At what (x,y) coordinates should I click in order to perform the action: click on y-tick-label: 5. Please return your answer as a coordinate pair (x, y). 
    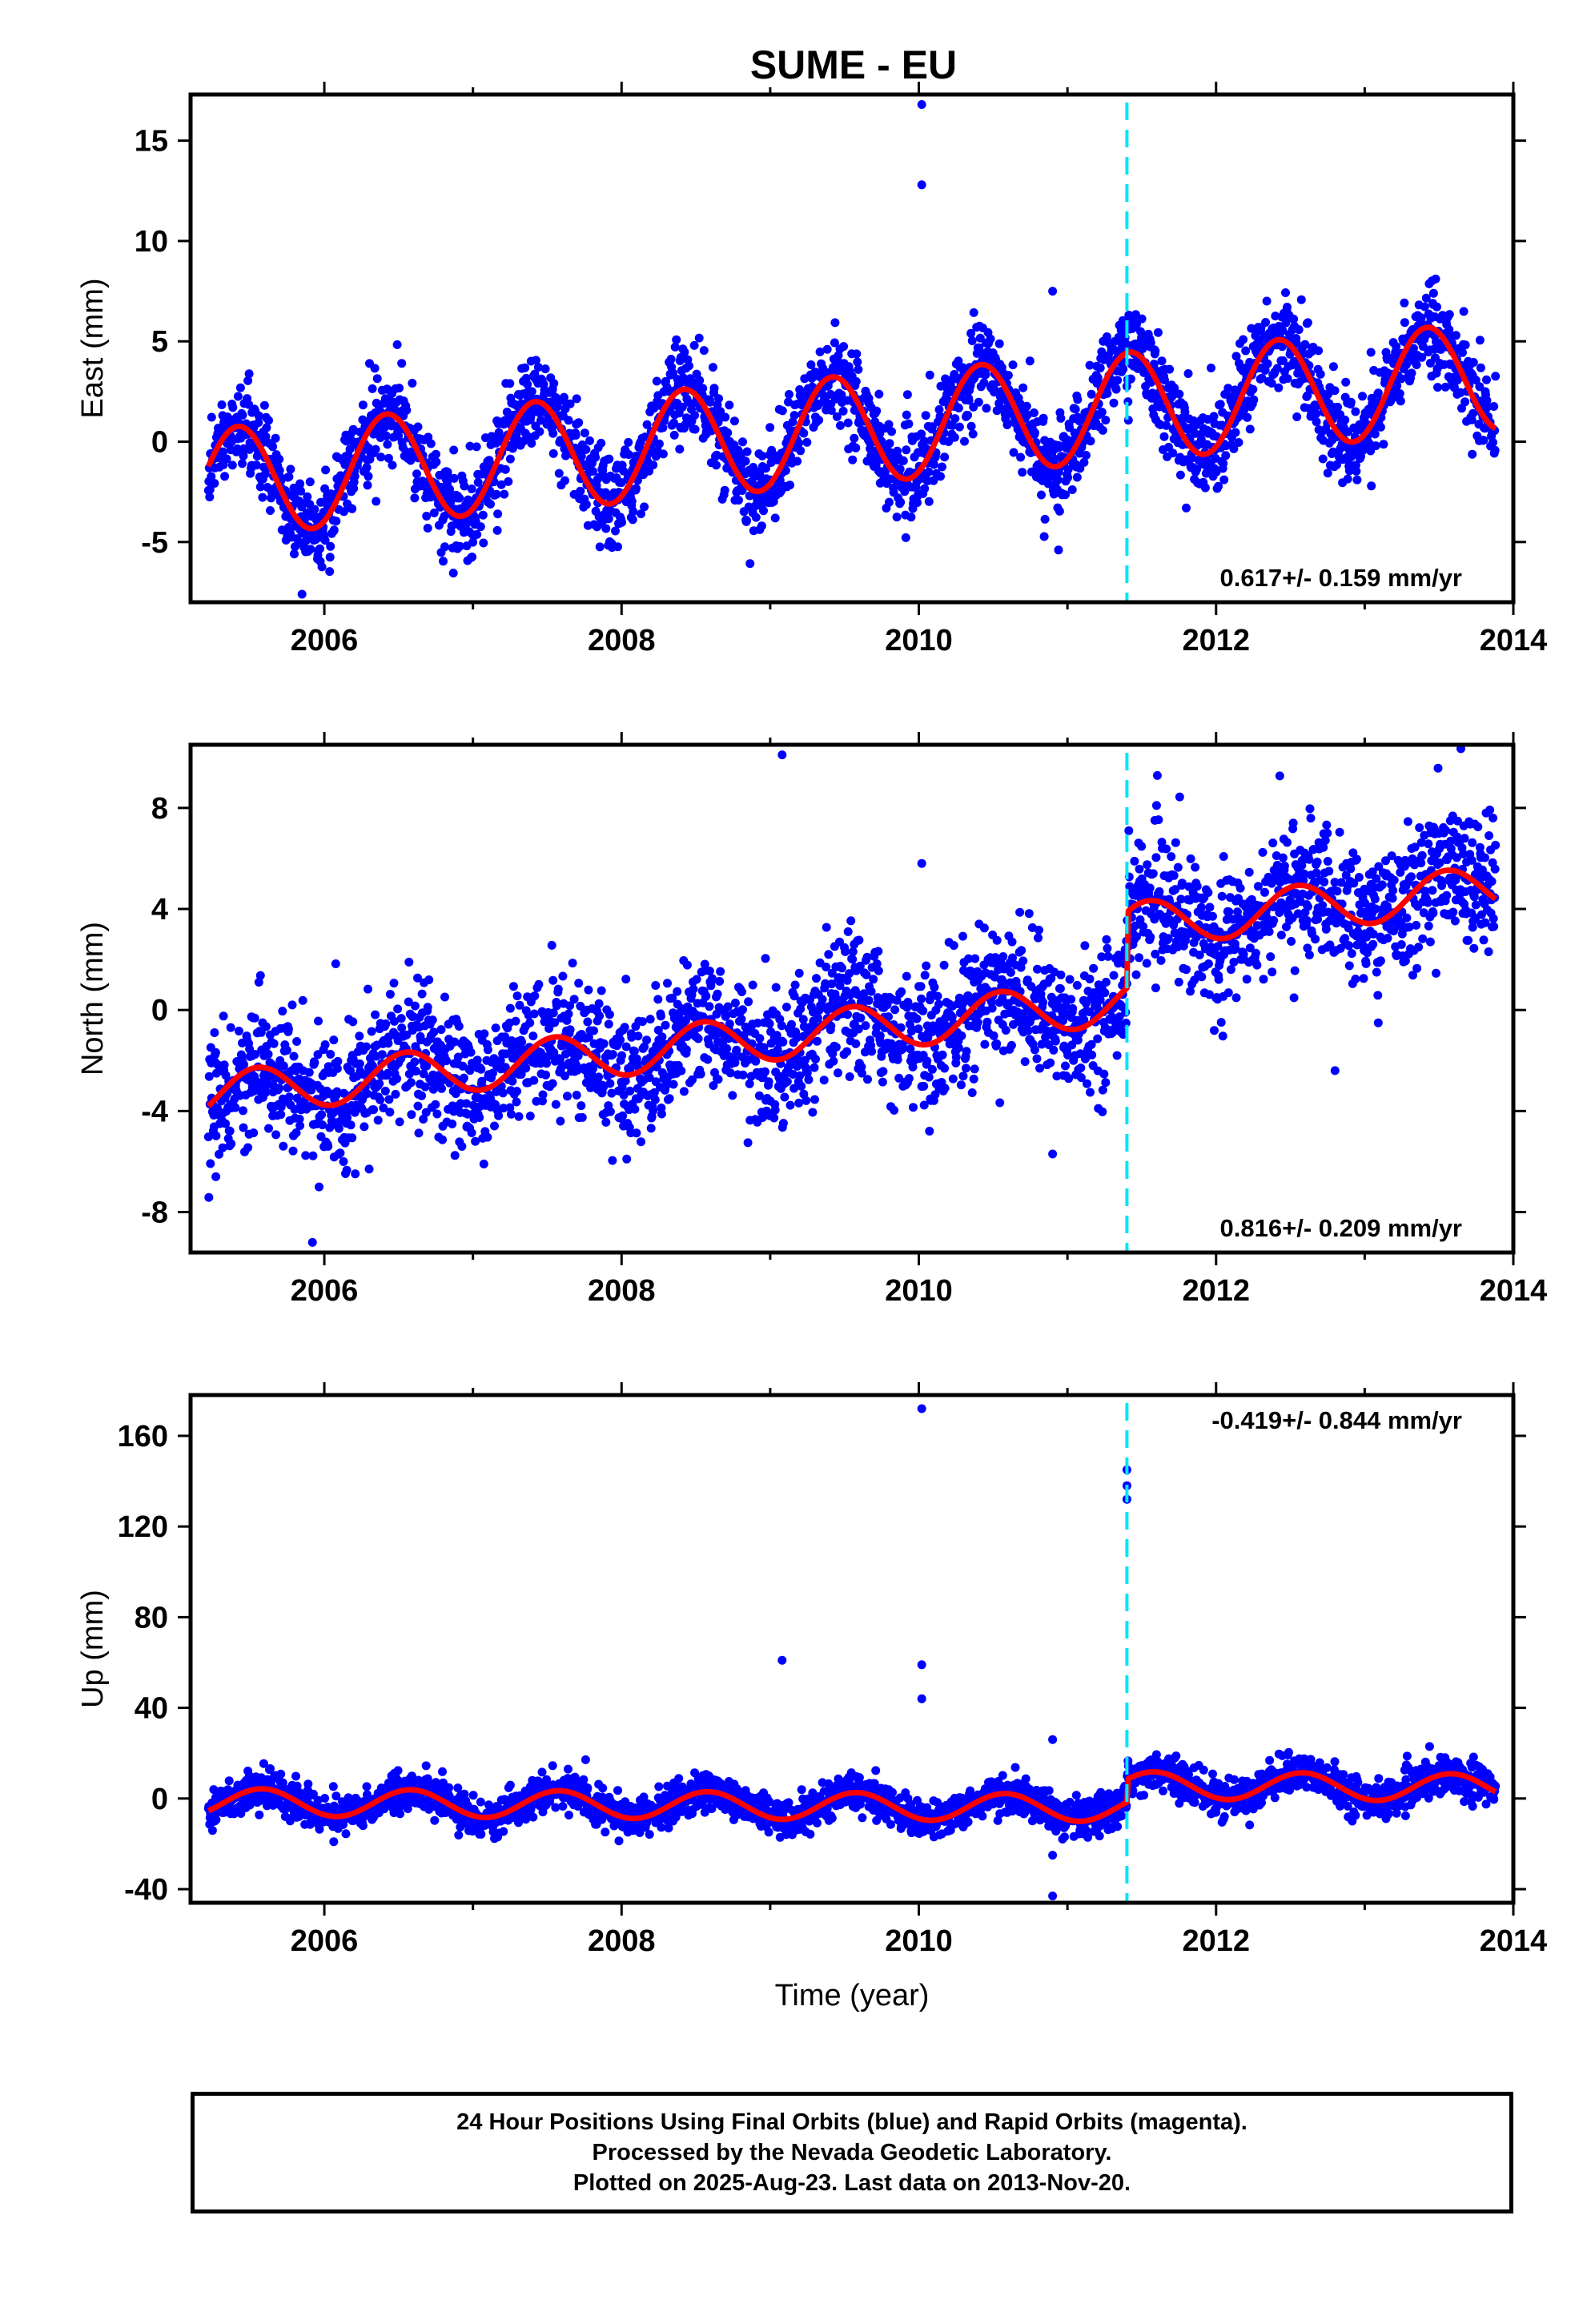
    Looking at the image, I should click on (159, 342).